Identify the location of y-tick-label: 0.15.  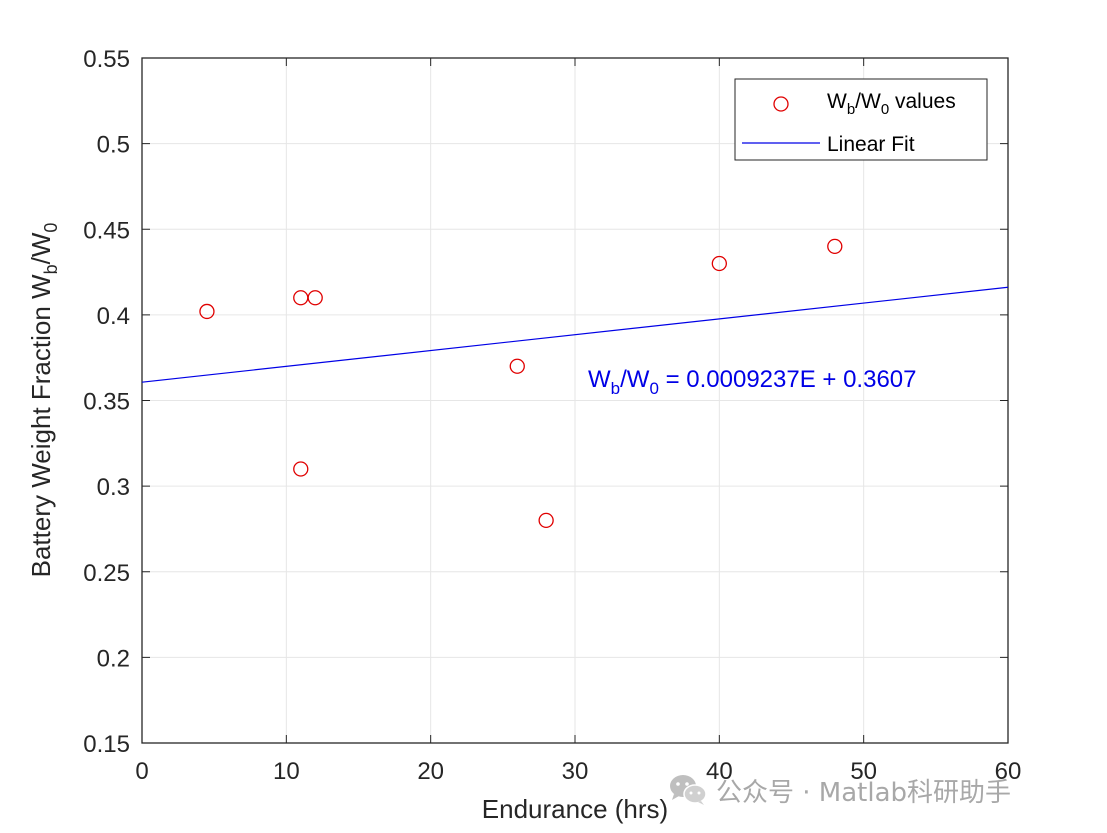
(106, 744).